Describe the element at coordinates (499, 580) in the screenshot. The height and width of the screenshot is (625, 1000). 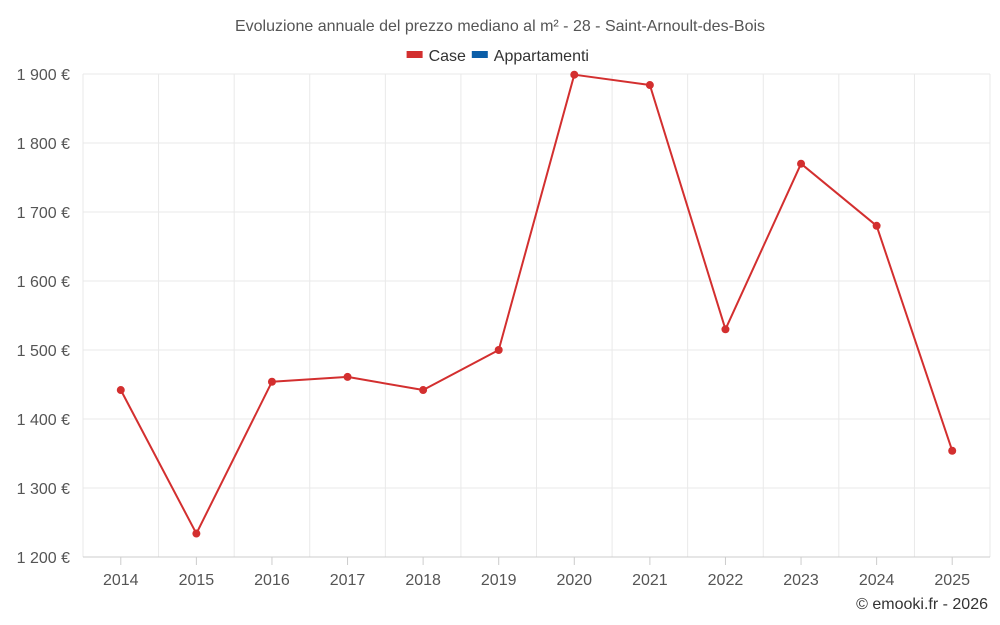
I see `x-tick-label: 2019` at that location.